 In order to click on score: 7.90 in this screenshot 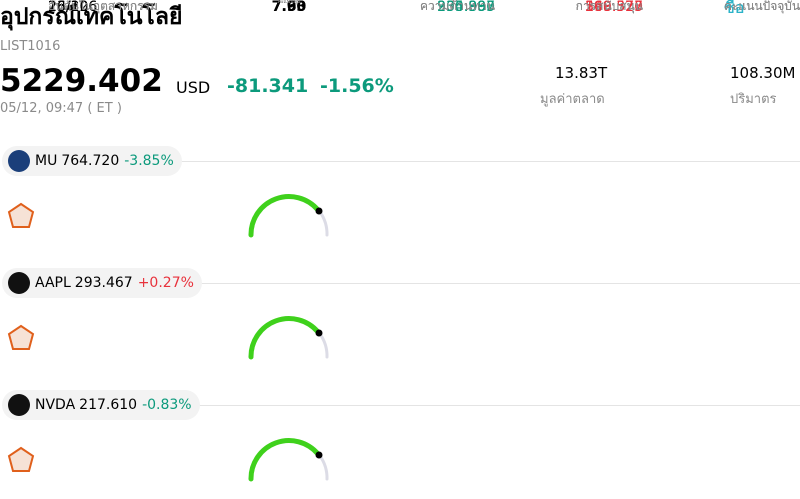, I will do `click(289, 7)`.